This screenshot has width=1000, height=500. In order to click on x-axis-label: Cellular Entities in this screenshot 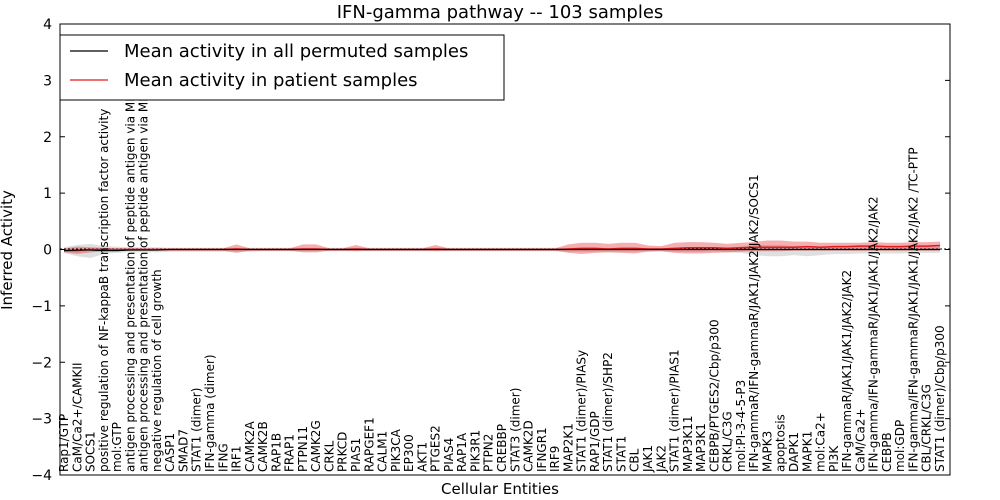, I will do `click(500, 489)`.